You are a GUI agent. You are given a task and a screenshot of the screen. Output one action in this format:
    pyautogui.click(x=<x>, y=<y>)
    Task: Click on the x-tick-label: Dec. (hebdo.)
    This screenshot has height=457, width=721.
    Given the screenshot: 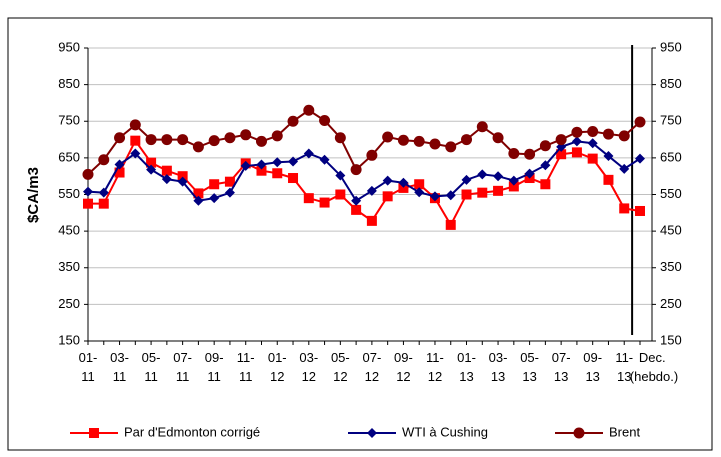 What is the action you would take?
    pyautogui.click(x=654, y=367)
    